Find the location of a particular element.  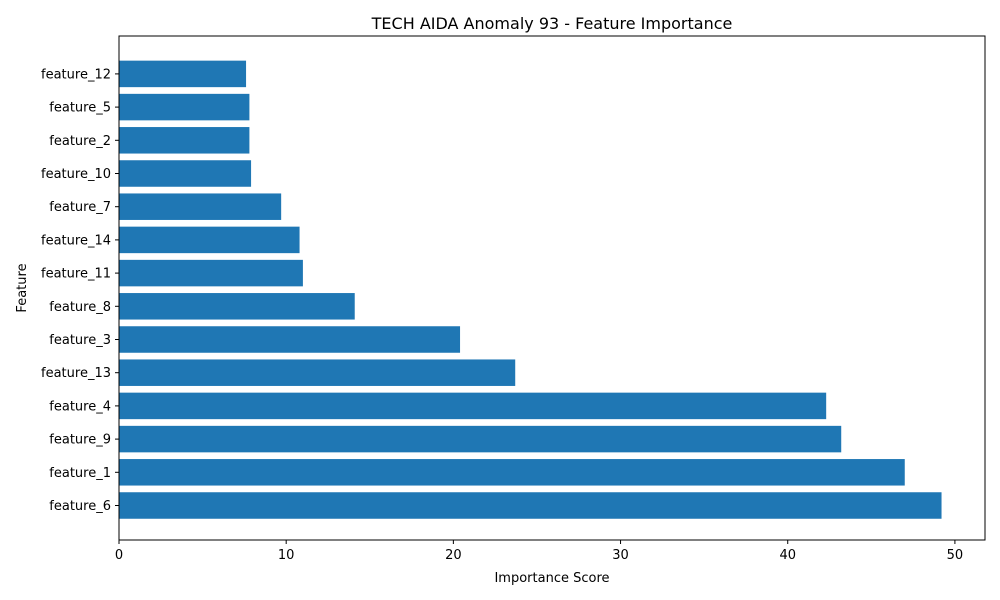

y-tick-label: feature_12 is located at coordinates (76, 74).